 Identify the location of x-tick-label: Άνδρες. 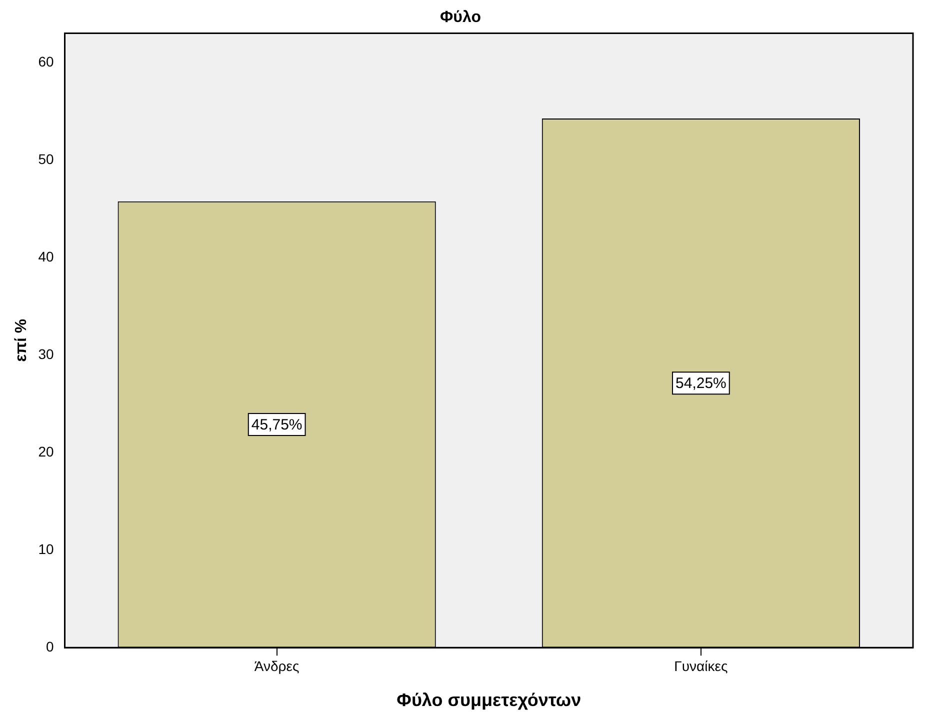
(277, 666).